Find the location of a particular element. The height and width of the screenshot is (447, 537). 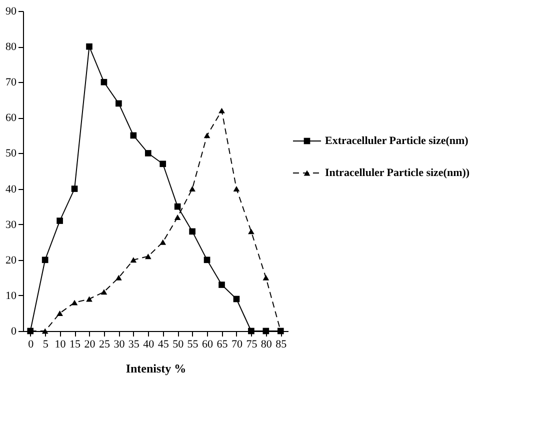

x-tick-label: 75 is located at coordinates (252, 344).